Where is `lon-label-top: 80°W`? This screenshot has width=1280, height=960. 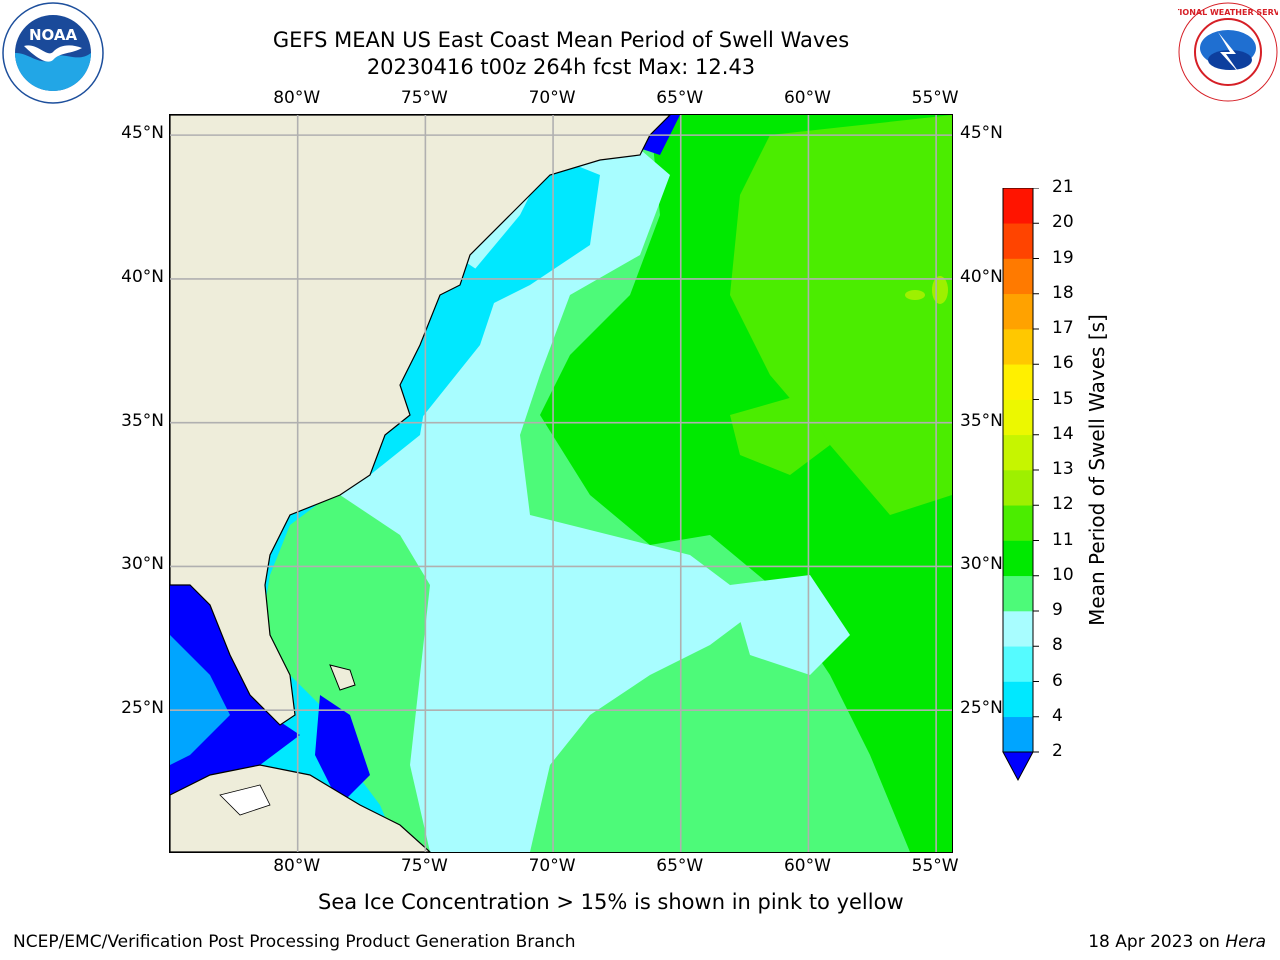
lon-label-top: 80°W is located at coordinates (297, 98).